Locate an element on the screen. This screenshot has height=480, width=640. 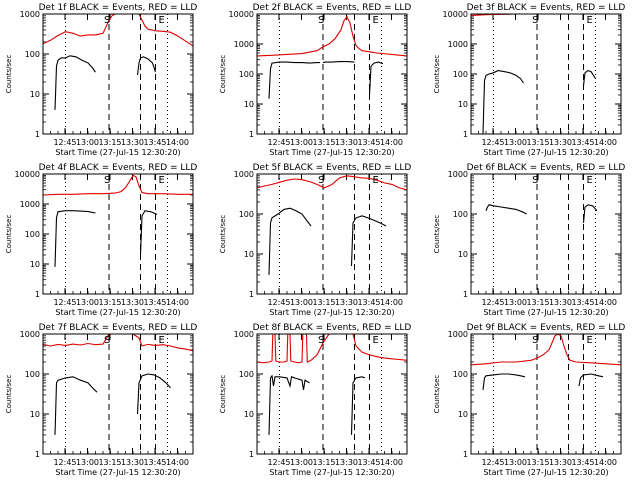
panel-title: Det 9f BLACK = Events, RED = LLD is located at coordinates (546, 328).